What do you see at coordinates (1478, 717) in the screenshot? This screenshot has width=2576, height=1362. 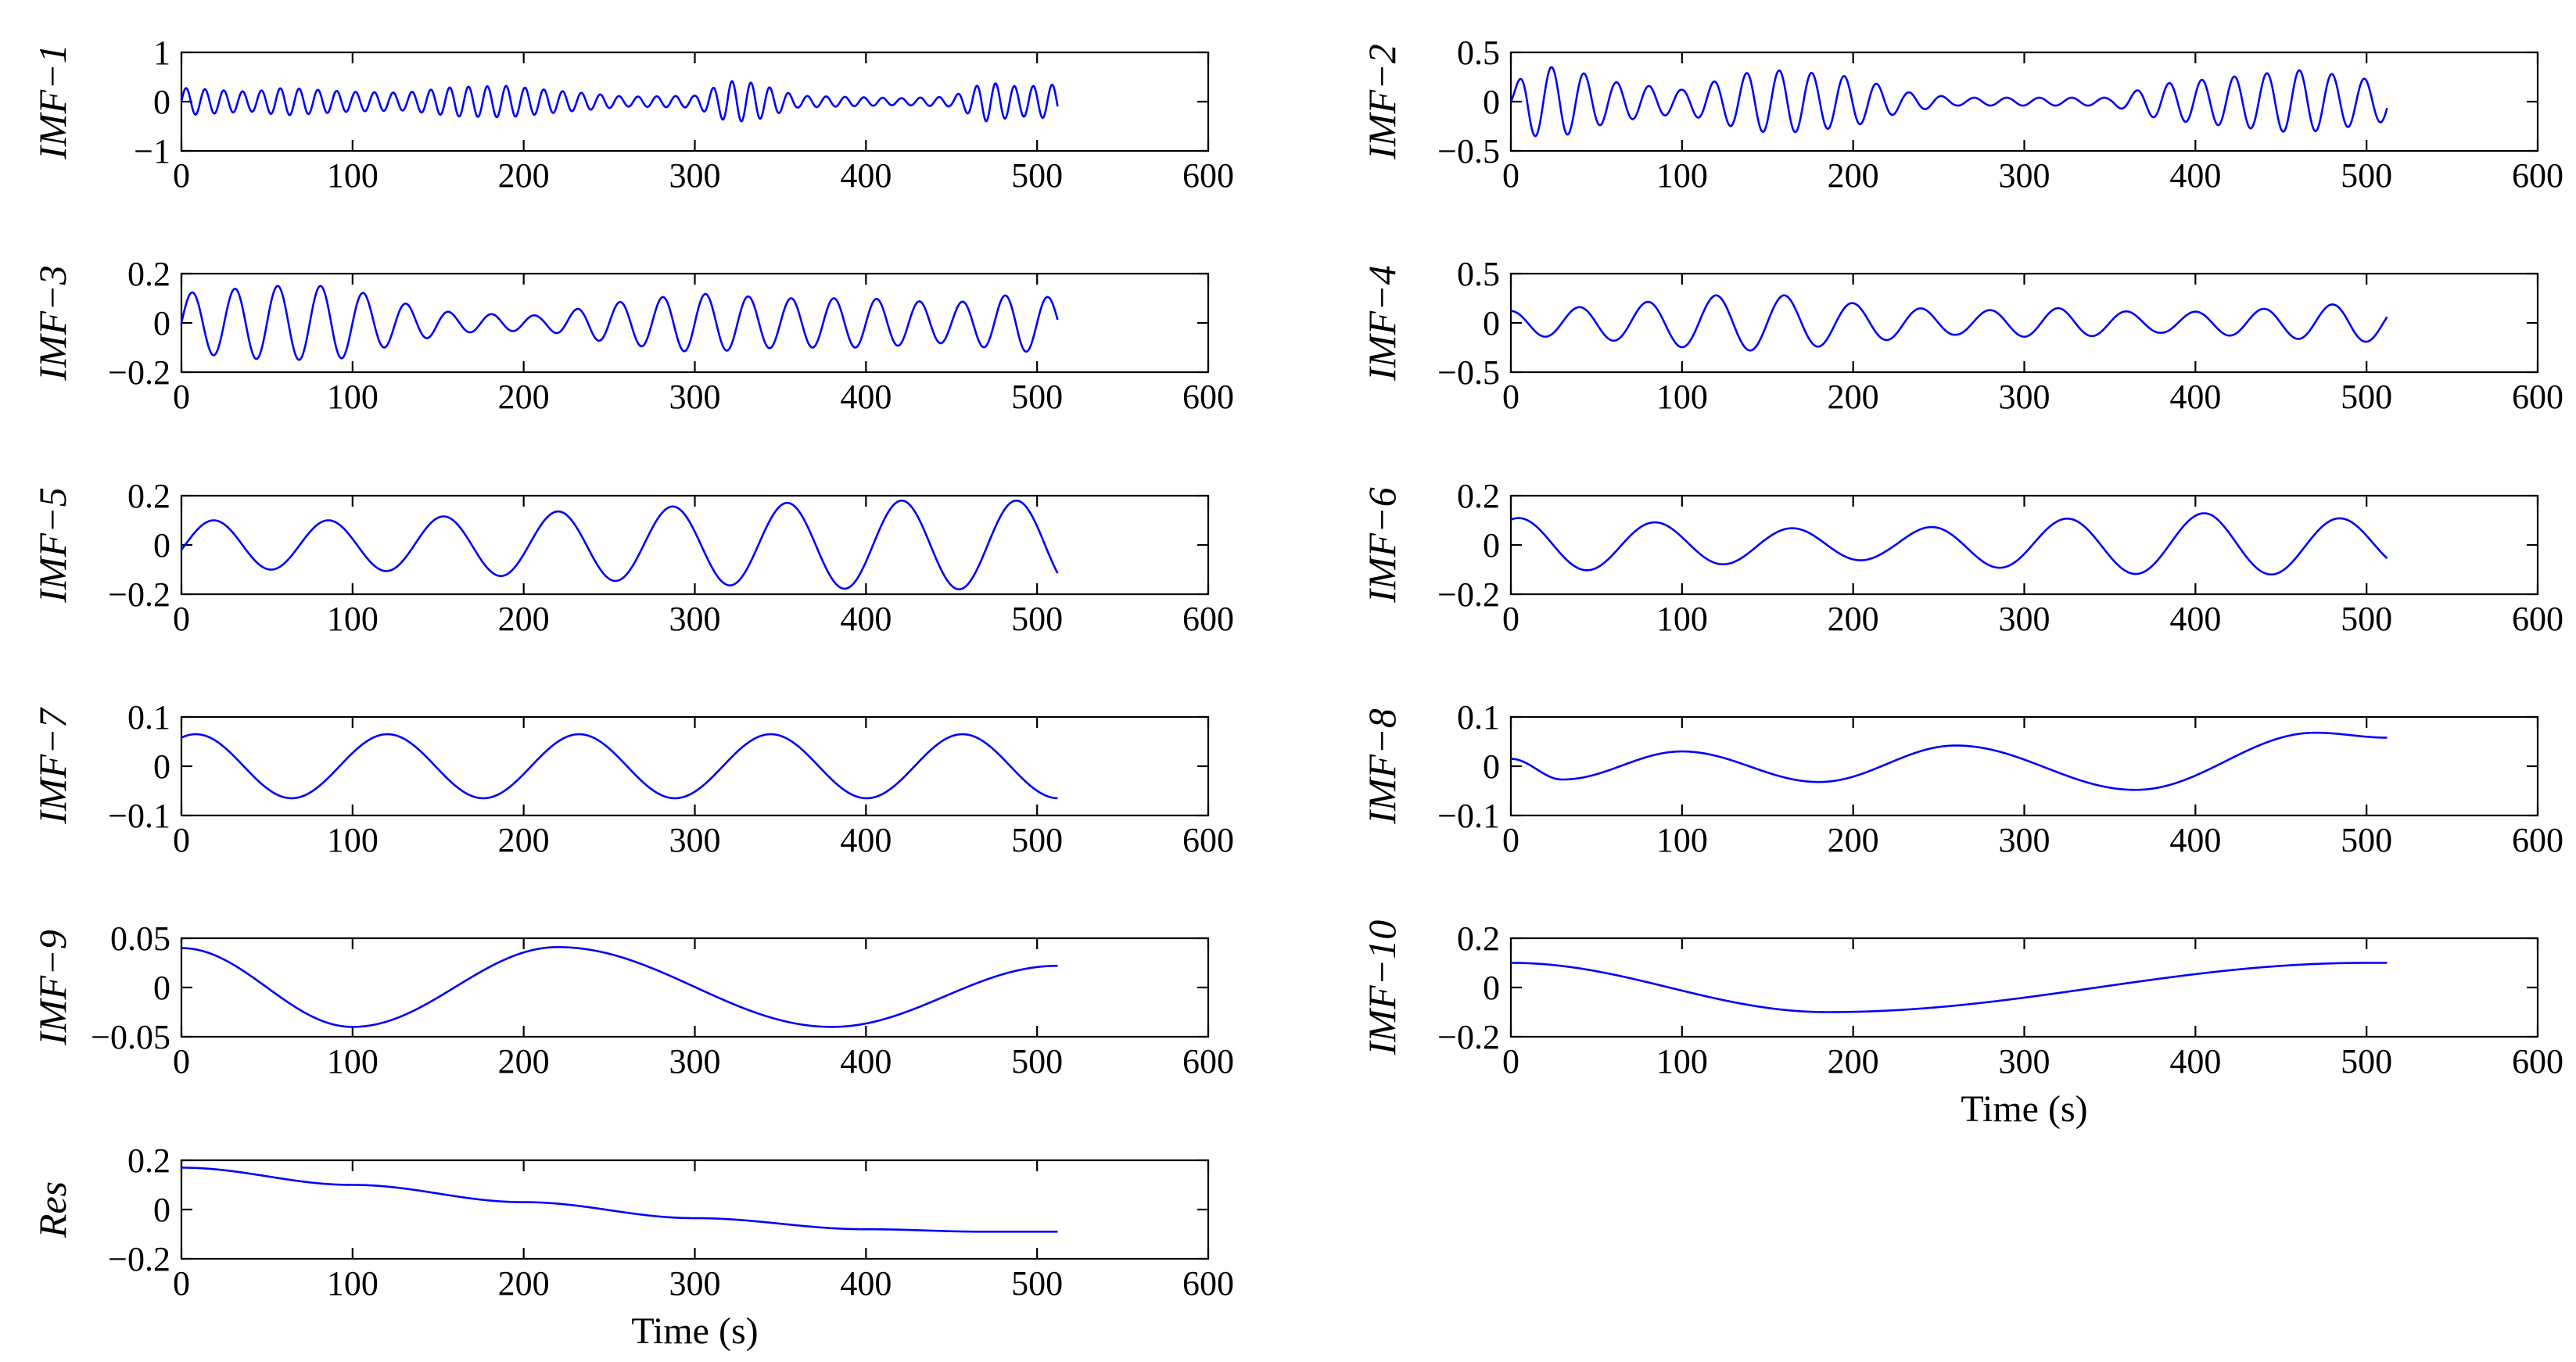 I see `y-tick-label: 0.1` at bounding box center [1478, 717].